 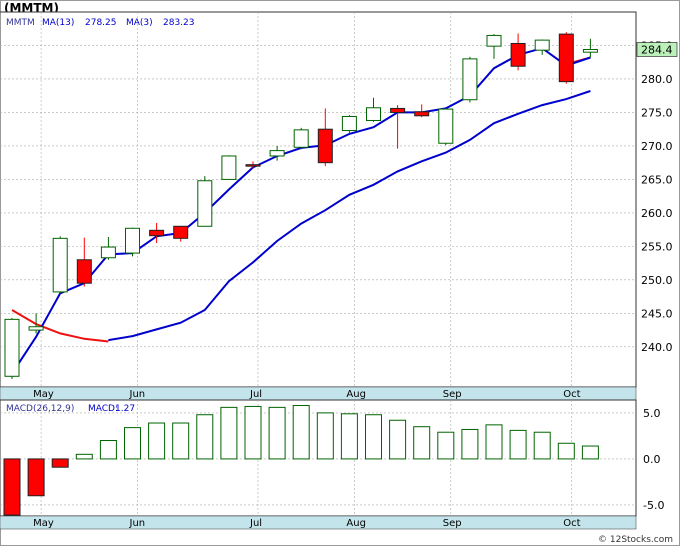 I want to click on macd-y-tick-label: 0.0, so click(x=652, y=459).